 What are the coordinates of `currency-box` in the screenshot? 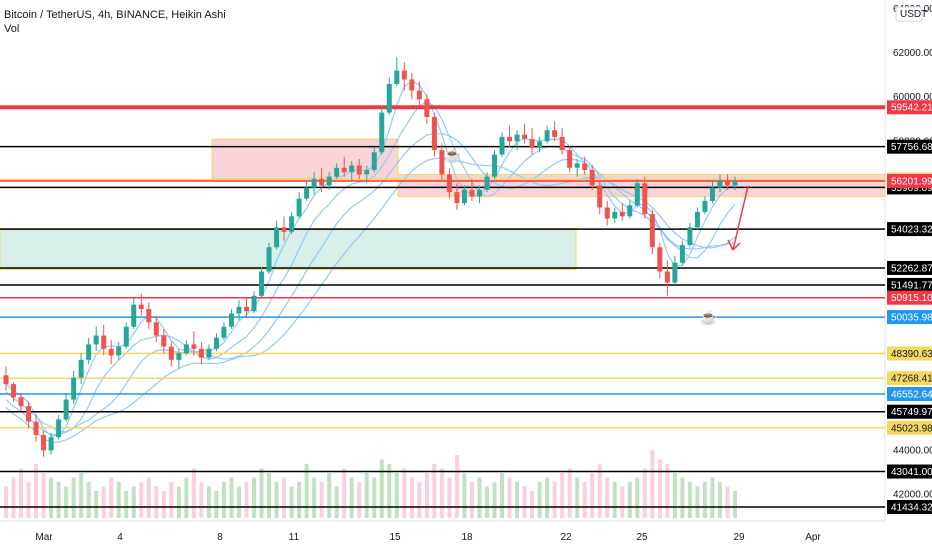 It's located at (909, 14).